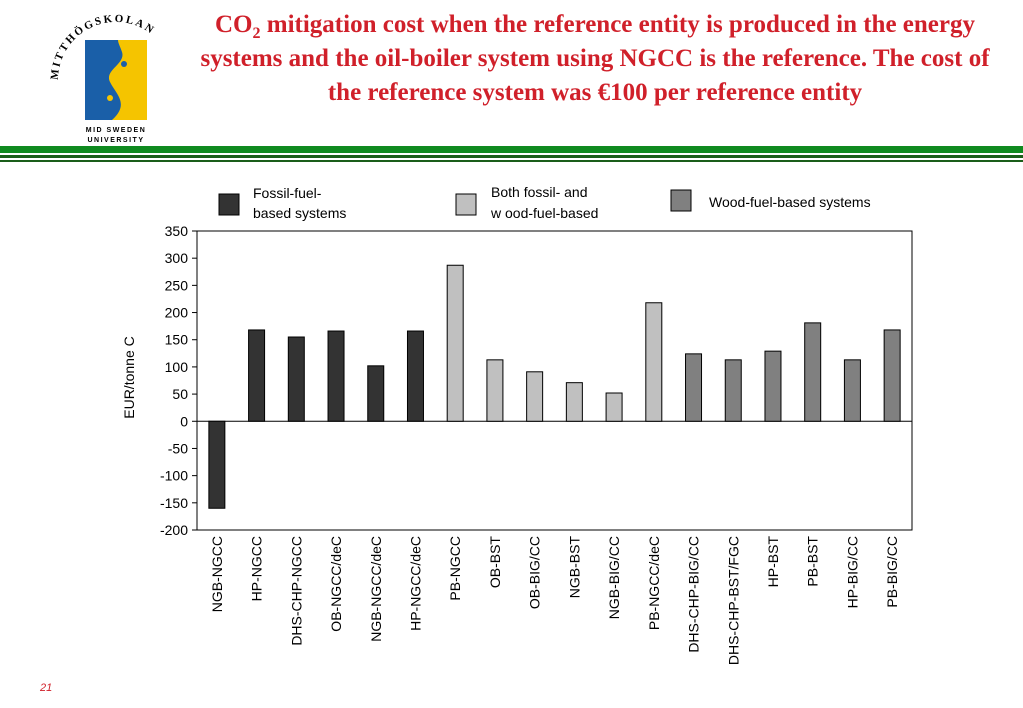 The height and width of the screenshot is (708, 1023). What do you see at coordinates (813, 561) in the screenshot?
I see `x-tick-label: PB-BST` at bounding box center [813, 561].